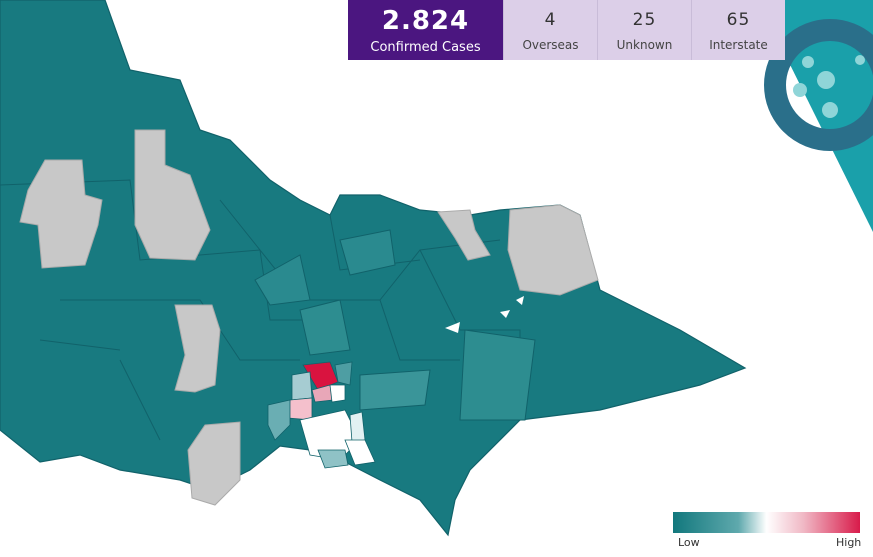 The height and width of the screenshot is (557, 873). What do you see at coordinates (644, 45) in the screenshot?
I see `stat-label: Unknown` at bounding box center [644, 45].